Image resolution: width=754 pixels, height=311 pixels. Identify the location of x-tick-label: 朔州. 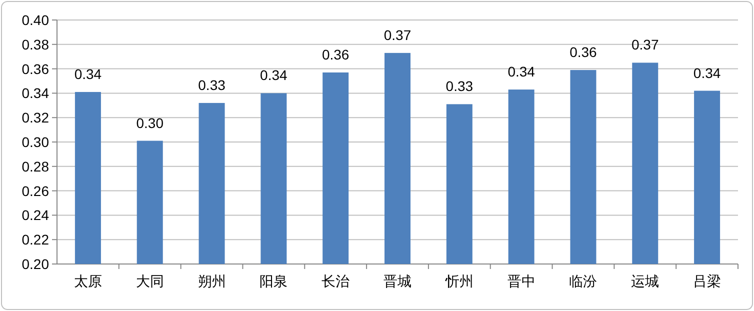
(212, 281).